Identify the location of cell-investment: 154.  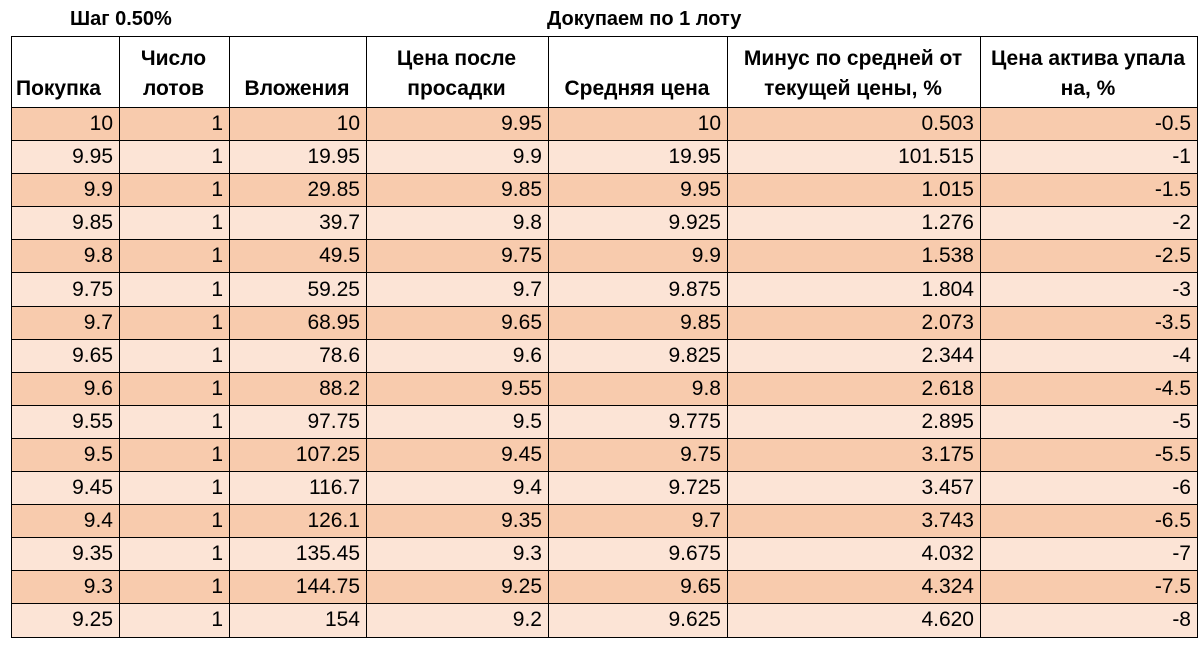
(298, 620).